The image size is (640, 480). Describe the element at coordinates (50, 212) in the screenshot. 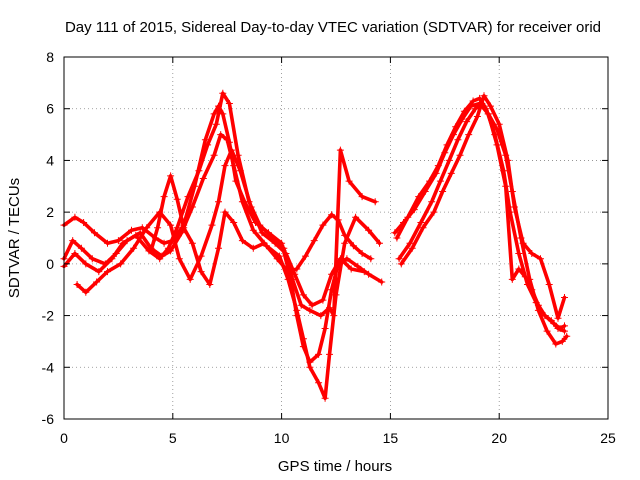

I see `y-tick-label: 2` at that location.